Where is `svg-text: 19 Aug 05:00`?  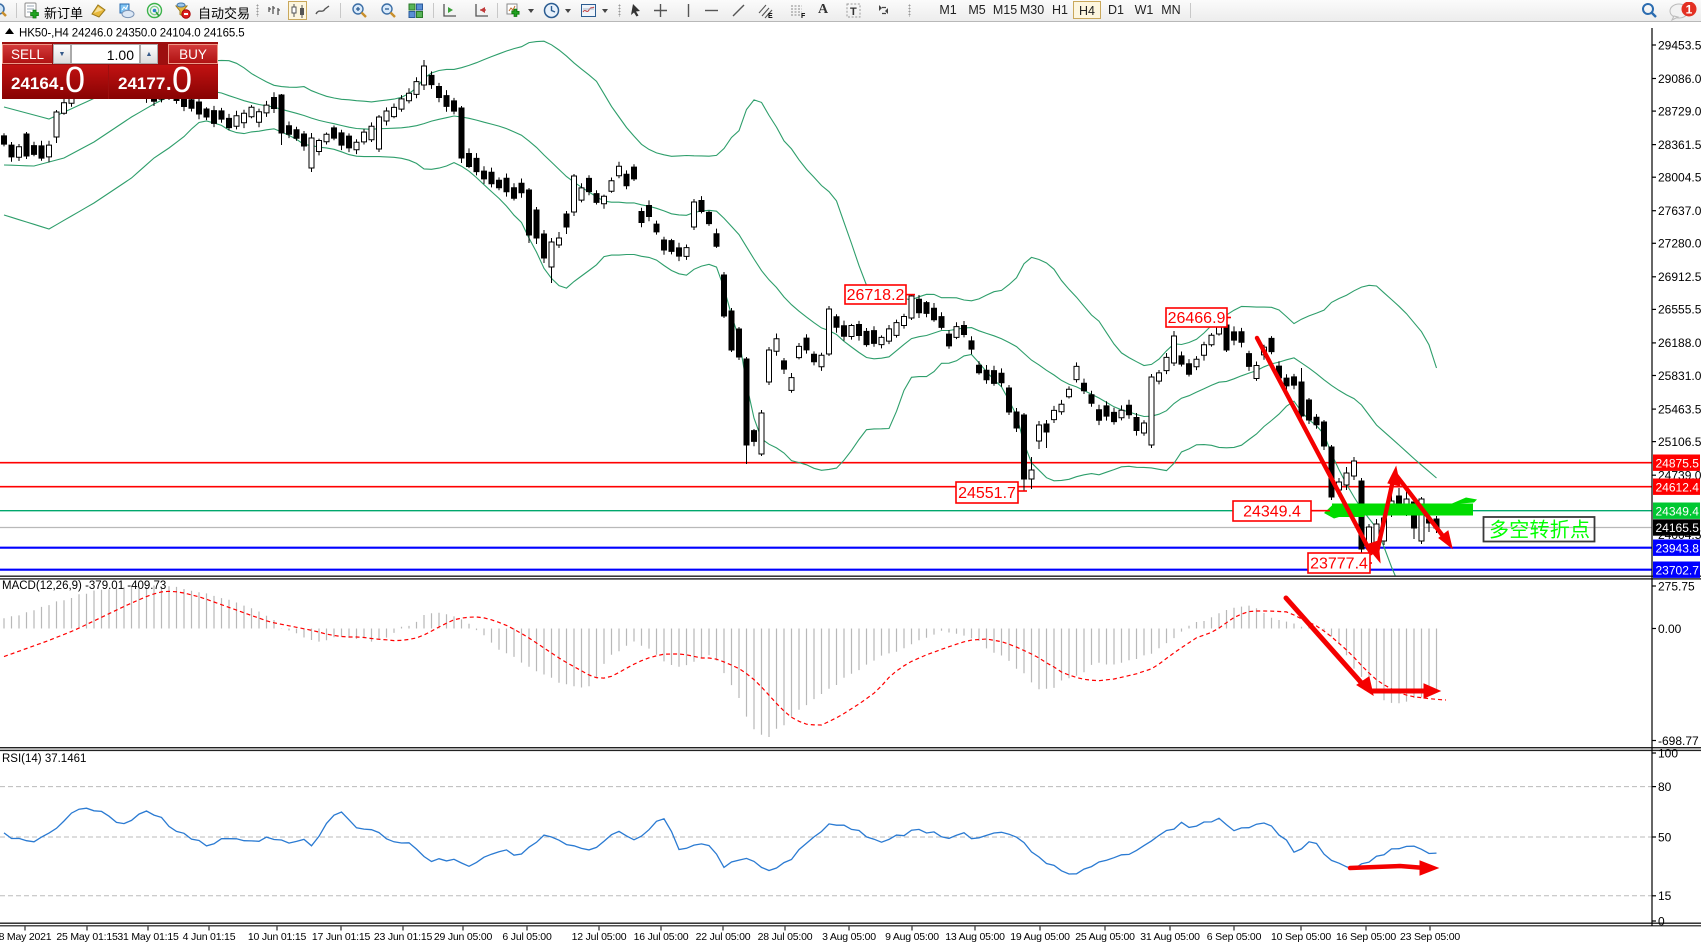
svg-text: 19 Aug 05:00 is located at coordinates (1040, 937).